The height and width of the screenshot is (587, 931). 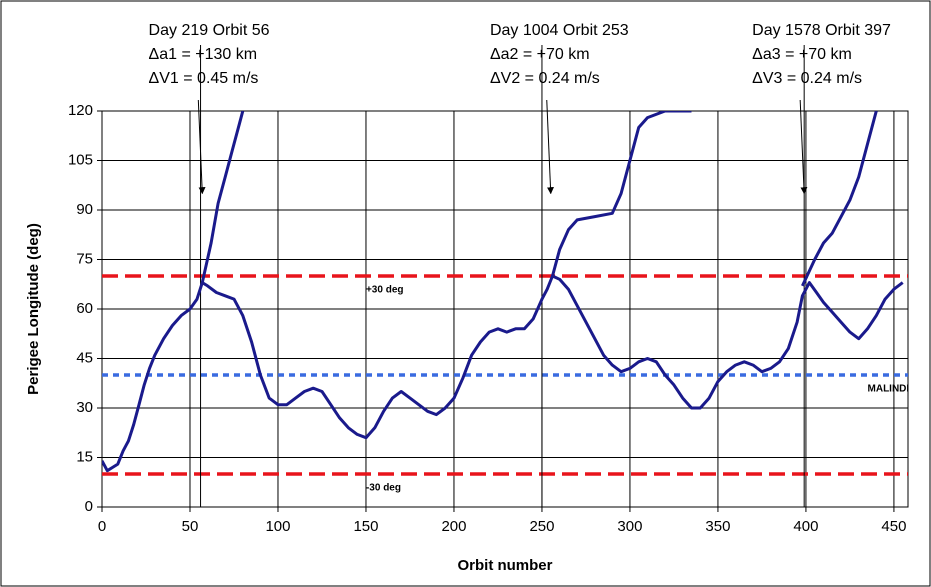 What do you see at coordinates (84, 407) in the screenshot?
I see `y-tick-label: 30` at bounding box center [84, 407].